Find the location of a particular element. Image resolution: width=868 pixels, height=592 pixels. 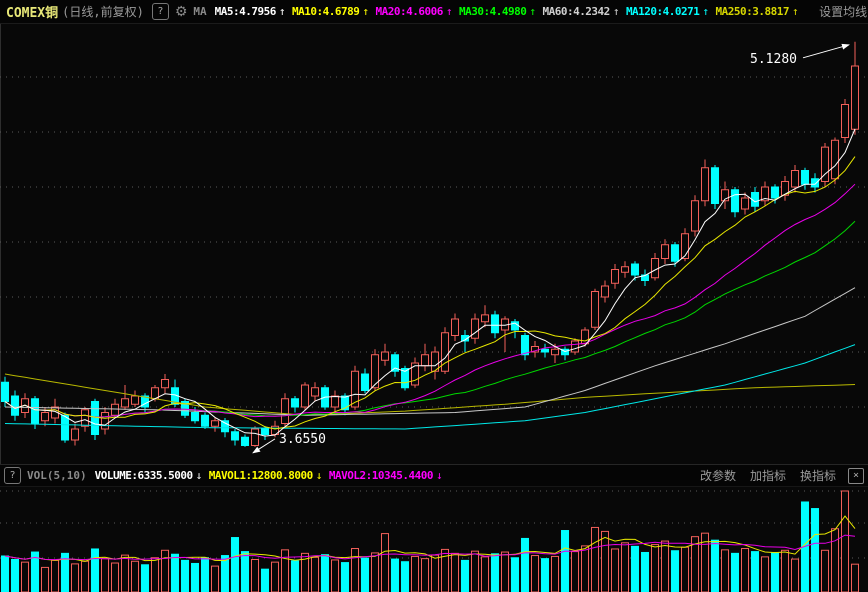

indicator-readout: VOLUME:6335.5000 is located at coordinates (143, 475).